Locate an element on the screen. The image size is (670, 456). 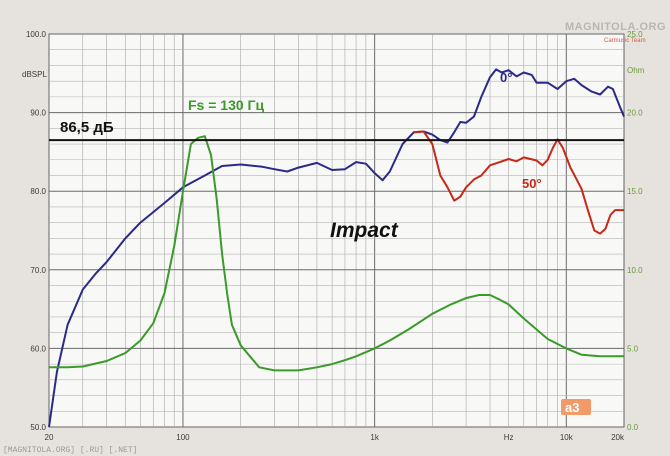
series-label-0deg: 0° is located at coordinates (506, 77).